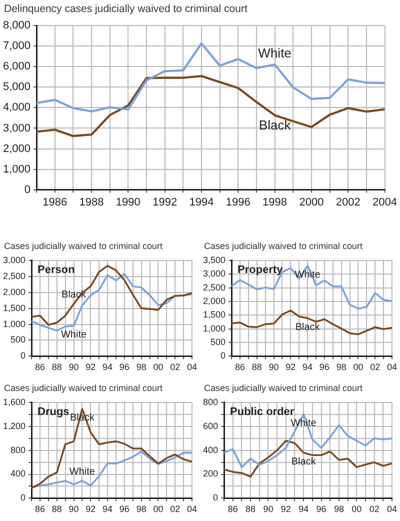  I want to click on x-tick-label: 1998, so click(275, 202).